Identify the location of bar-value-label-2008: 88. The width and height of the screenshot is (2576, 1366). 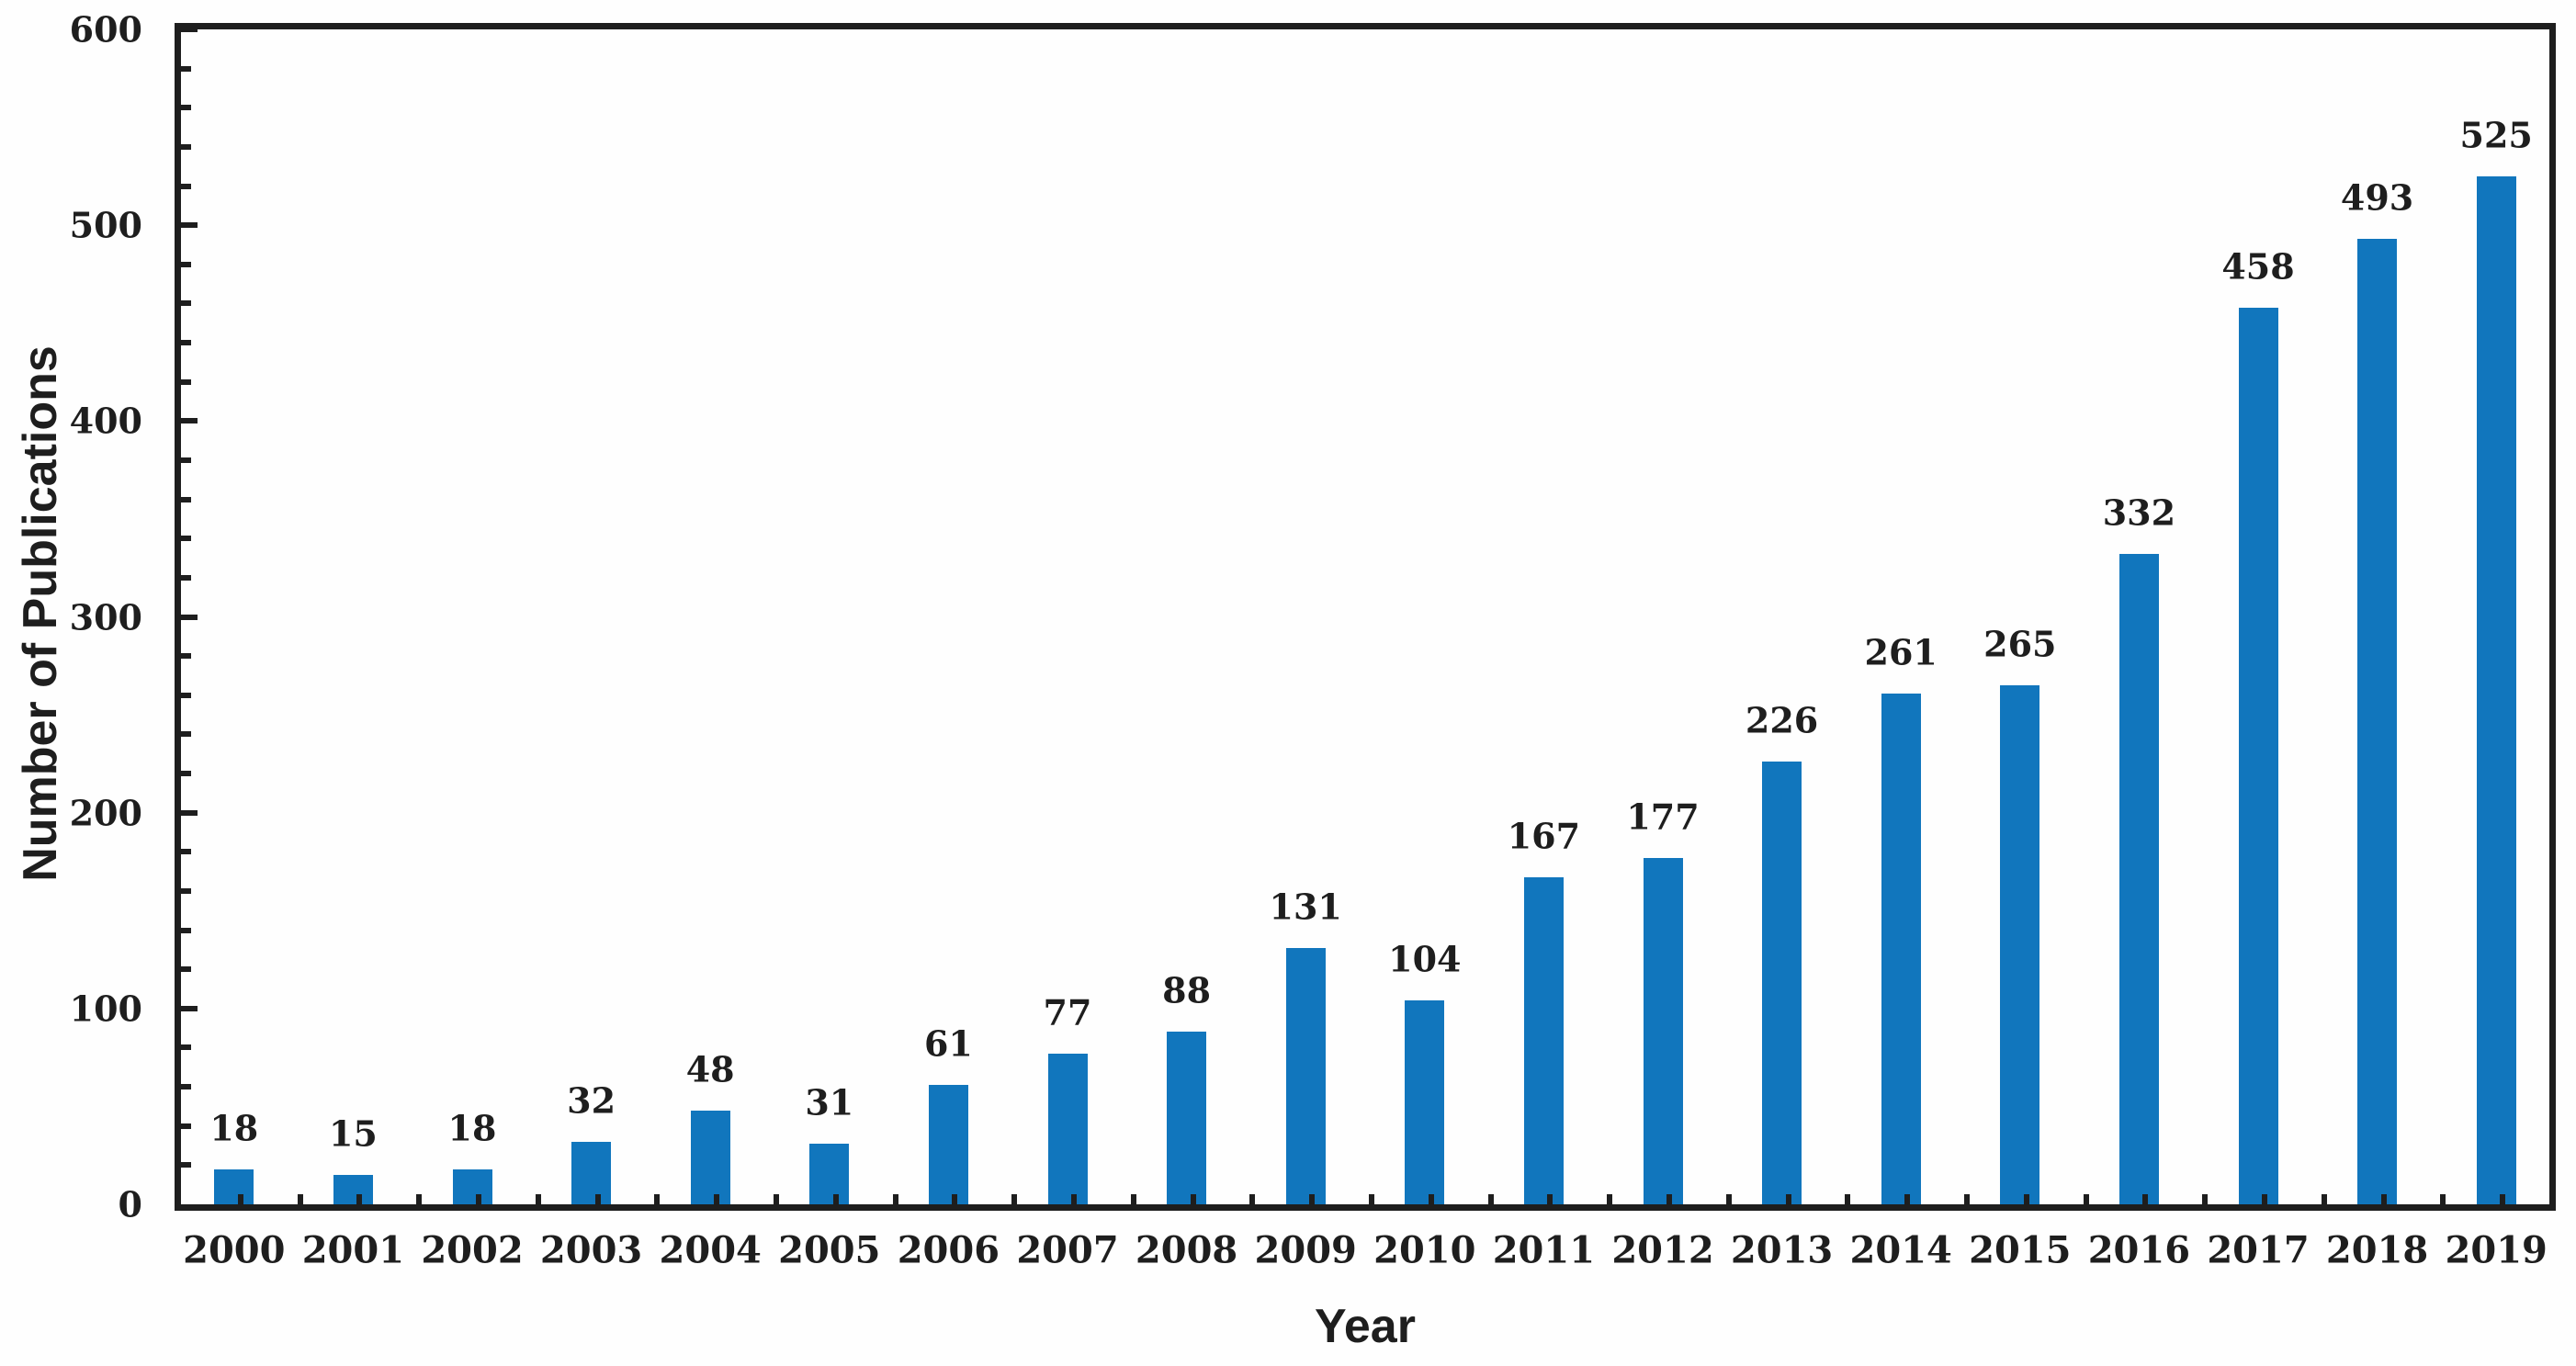
(1187, 990).